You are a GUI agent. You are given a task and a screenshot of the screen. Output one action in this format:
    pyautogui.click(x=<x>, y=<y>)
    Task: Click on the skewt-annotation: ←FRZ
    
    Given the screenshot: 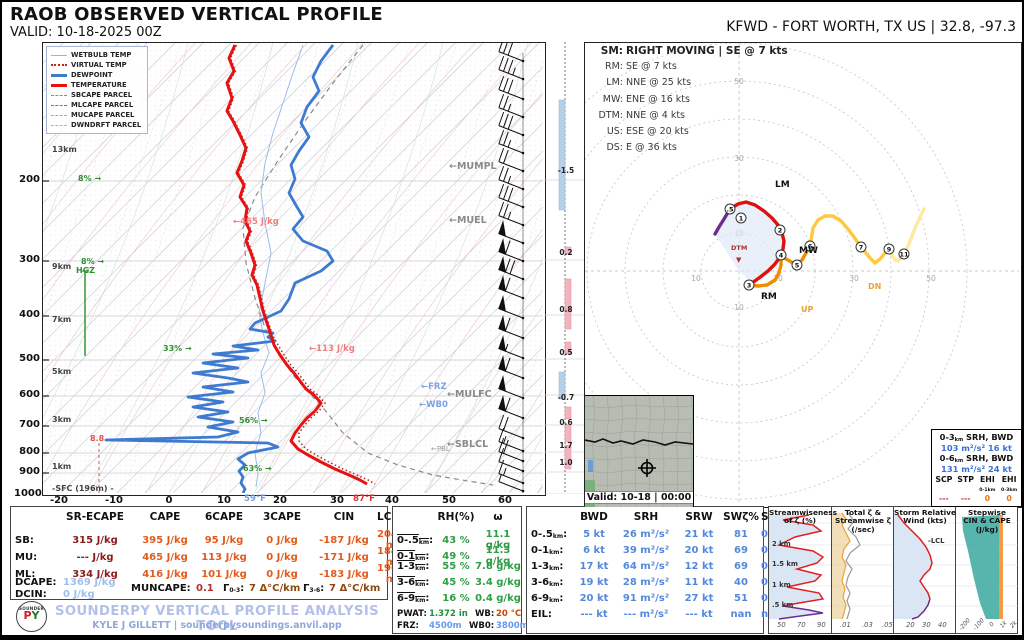 What is the action you would take?
    pyautogui.click(x=434, y=387)
    